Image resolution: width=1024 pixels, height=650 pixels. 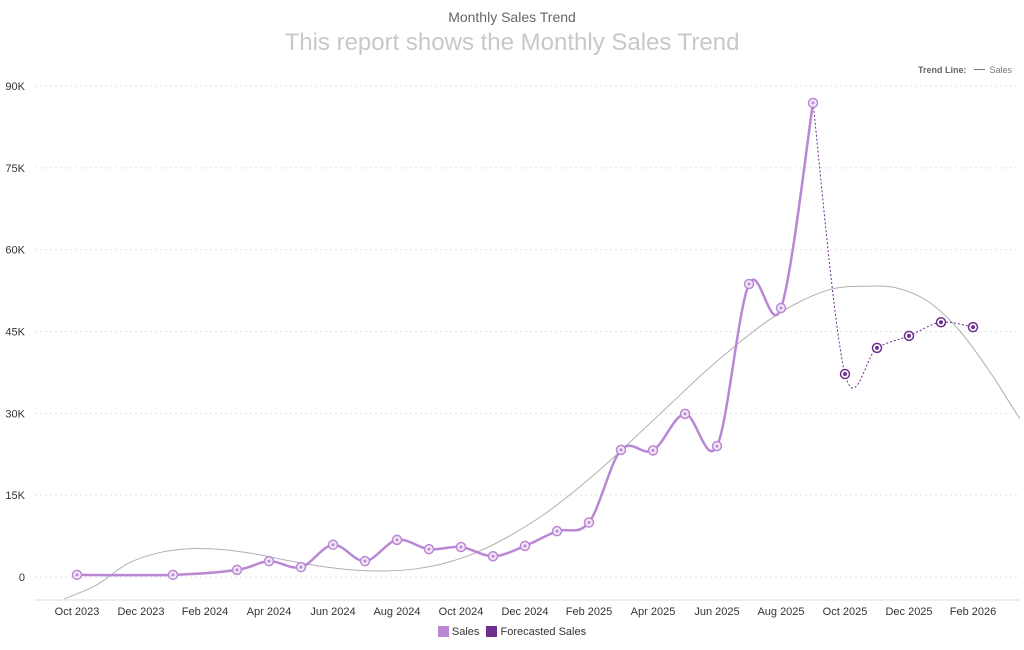 What do you see at coordinates (15, 414) in the screenshot?
I see `y-tick-label: 30K` at bounding box center [15, 414].